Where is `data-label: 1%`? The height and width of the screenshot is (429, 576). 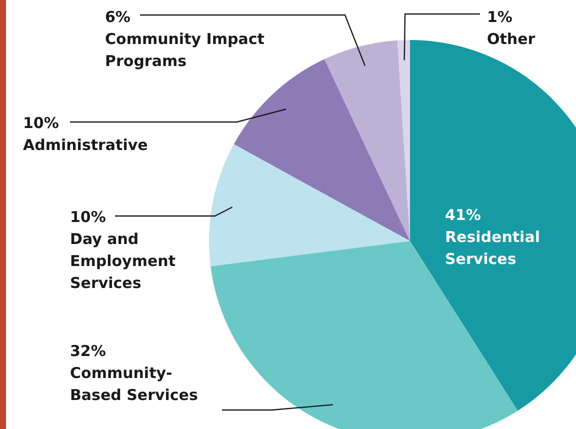
data-label: 1% is located at coordinates (499, 17).